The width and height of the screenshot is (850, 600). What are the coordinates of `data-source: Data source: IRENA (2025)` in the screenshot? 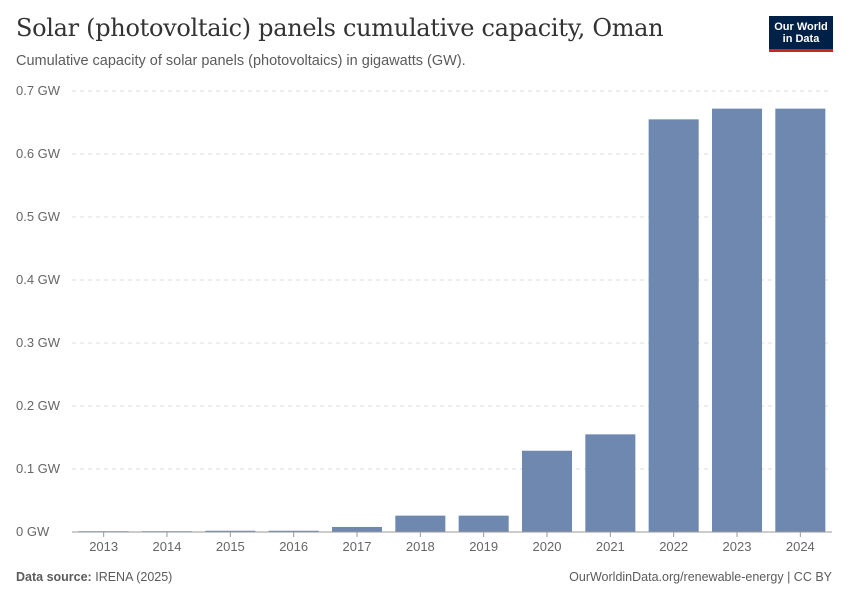 It's located at (94, 577).